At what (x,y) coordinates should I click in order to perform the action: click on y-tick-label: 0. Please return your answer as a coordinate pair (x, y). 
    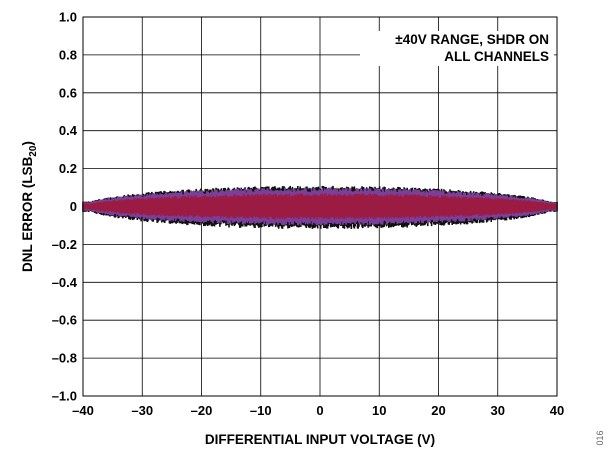
    Looking at the image, I should click on (73, 206).